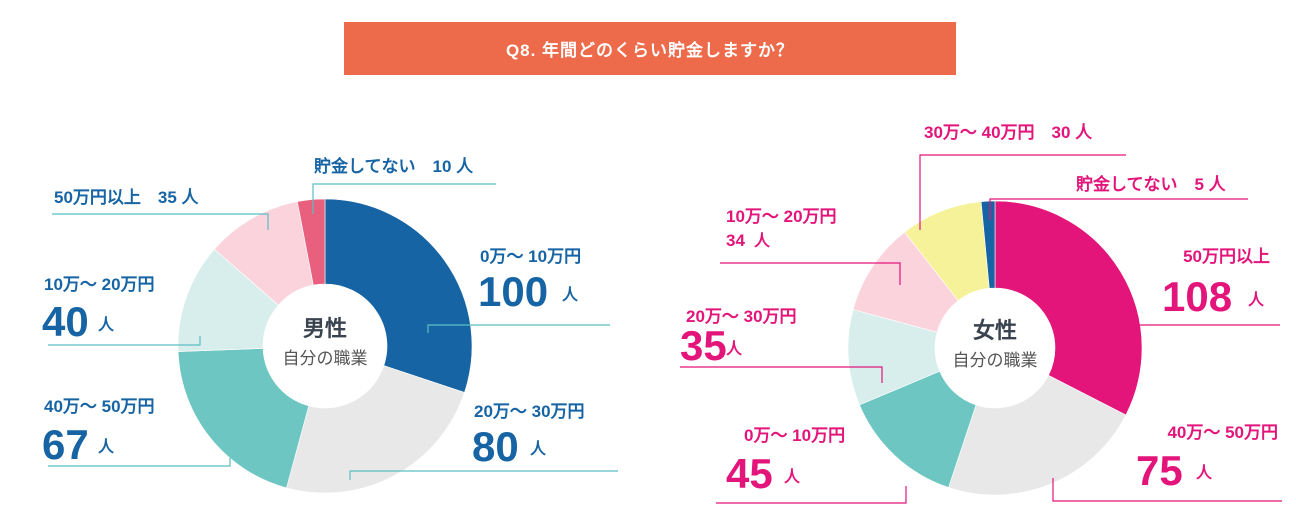  I want to click on female-label-0: 50万円以上 108 人, so click(1216, 283).